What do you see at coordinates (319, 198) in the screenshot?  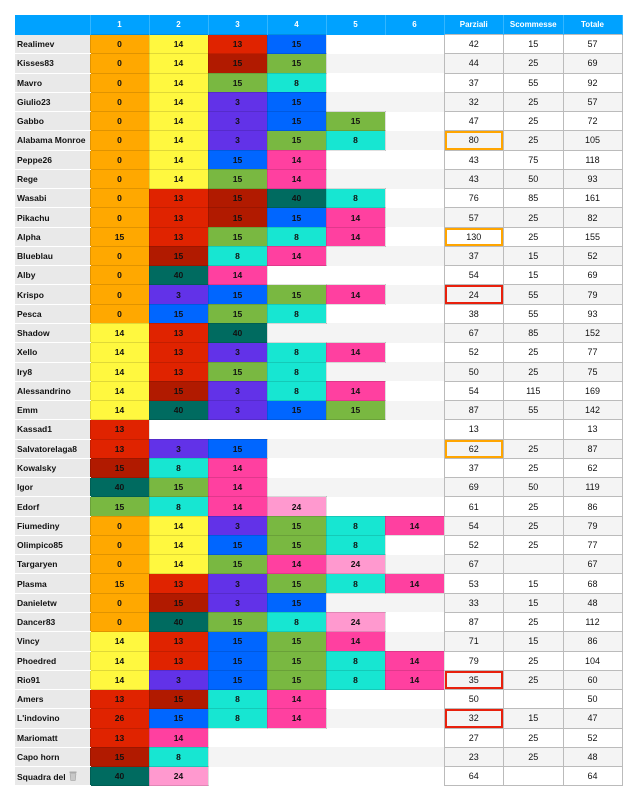 I see `table-row: Wasabi 0 13 15 40 8 76 85 161` at bounding box center [319, 198].